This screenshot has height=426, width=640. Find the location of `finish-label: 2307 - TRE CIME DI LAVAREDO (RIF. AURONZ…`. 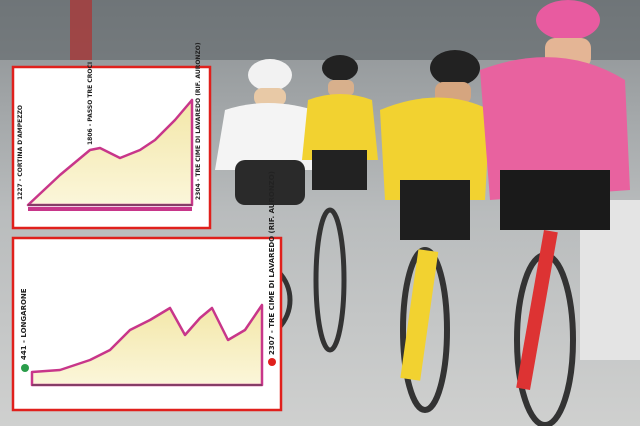

finish-label: 2307 - TRE CIME DI LAVAREDO (RIF. AURONZ… is located at coordinates (272, 263).